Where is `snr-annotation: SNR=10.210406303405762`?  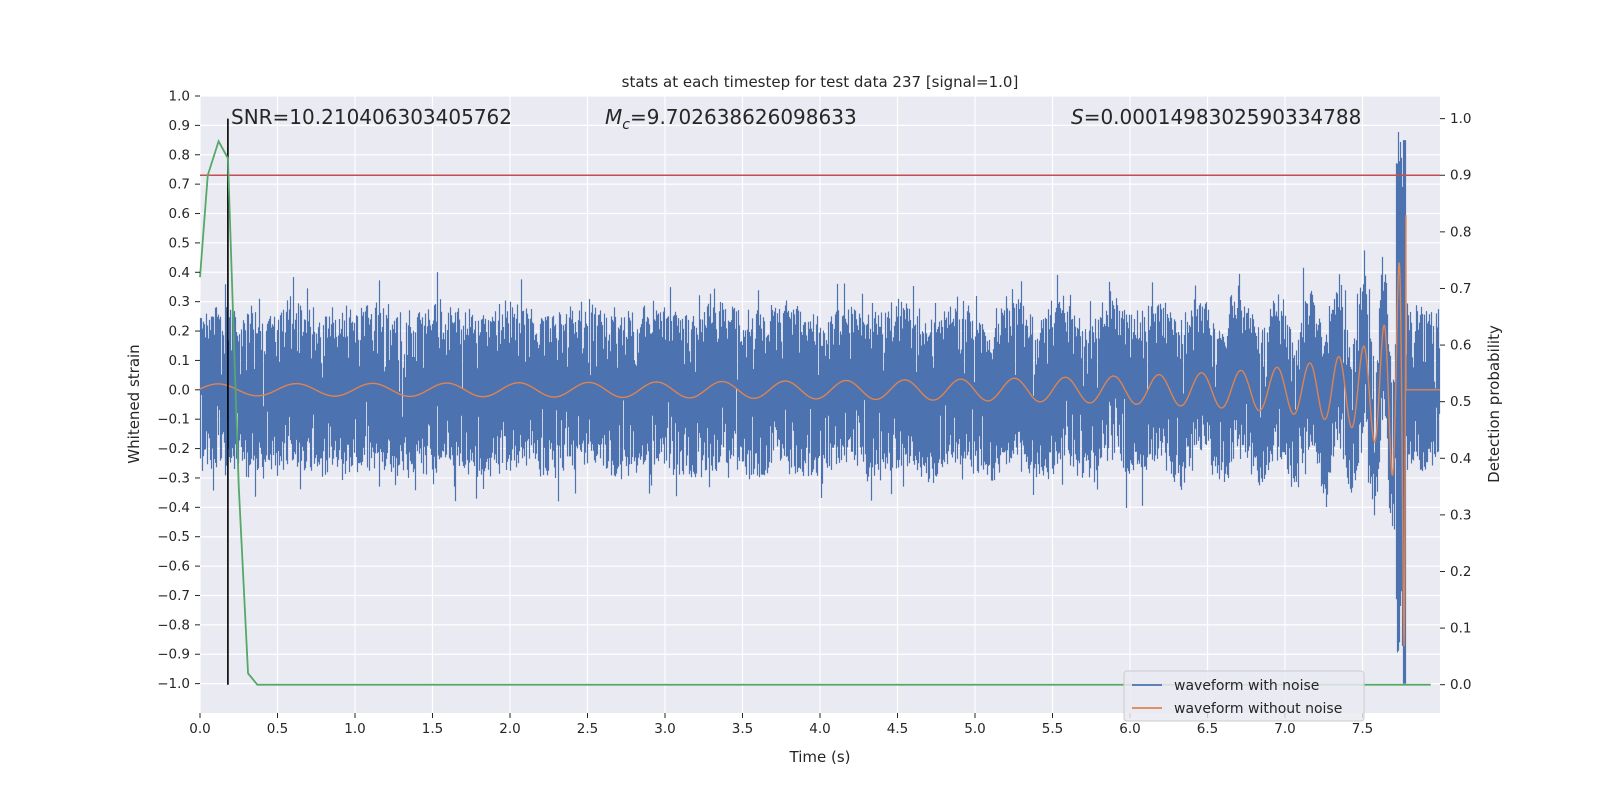 snr-annotation: SNR=10.210406303405762 is located at coordinates (371, 117).